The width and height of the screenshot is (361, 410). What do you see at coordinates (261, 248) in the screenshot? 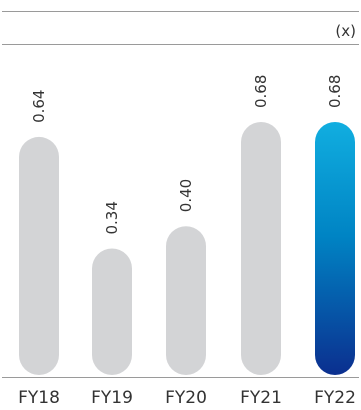
I see `bar-fy21` at bounding box center [261, 248].